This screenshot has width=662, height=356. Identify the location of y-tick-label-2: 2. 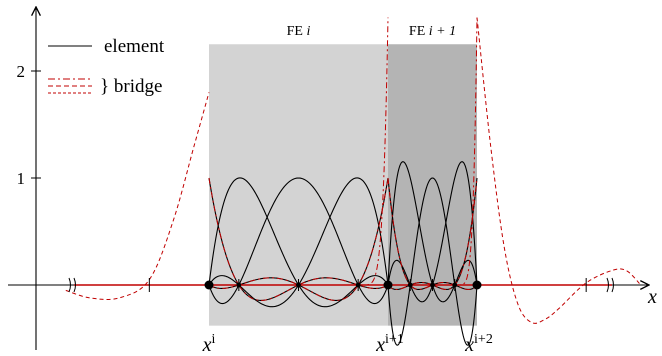
(21, 71).